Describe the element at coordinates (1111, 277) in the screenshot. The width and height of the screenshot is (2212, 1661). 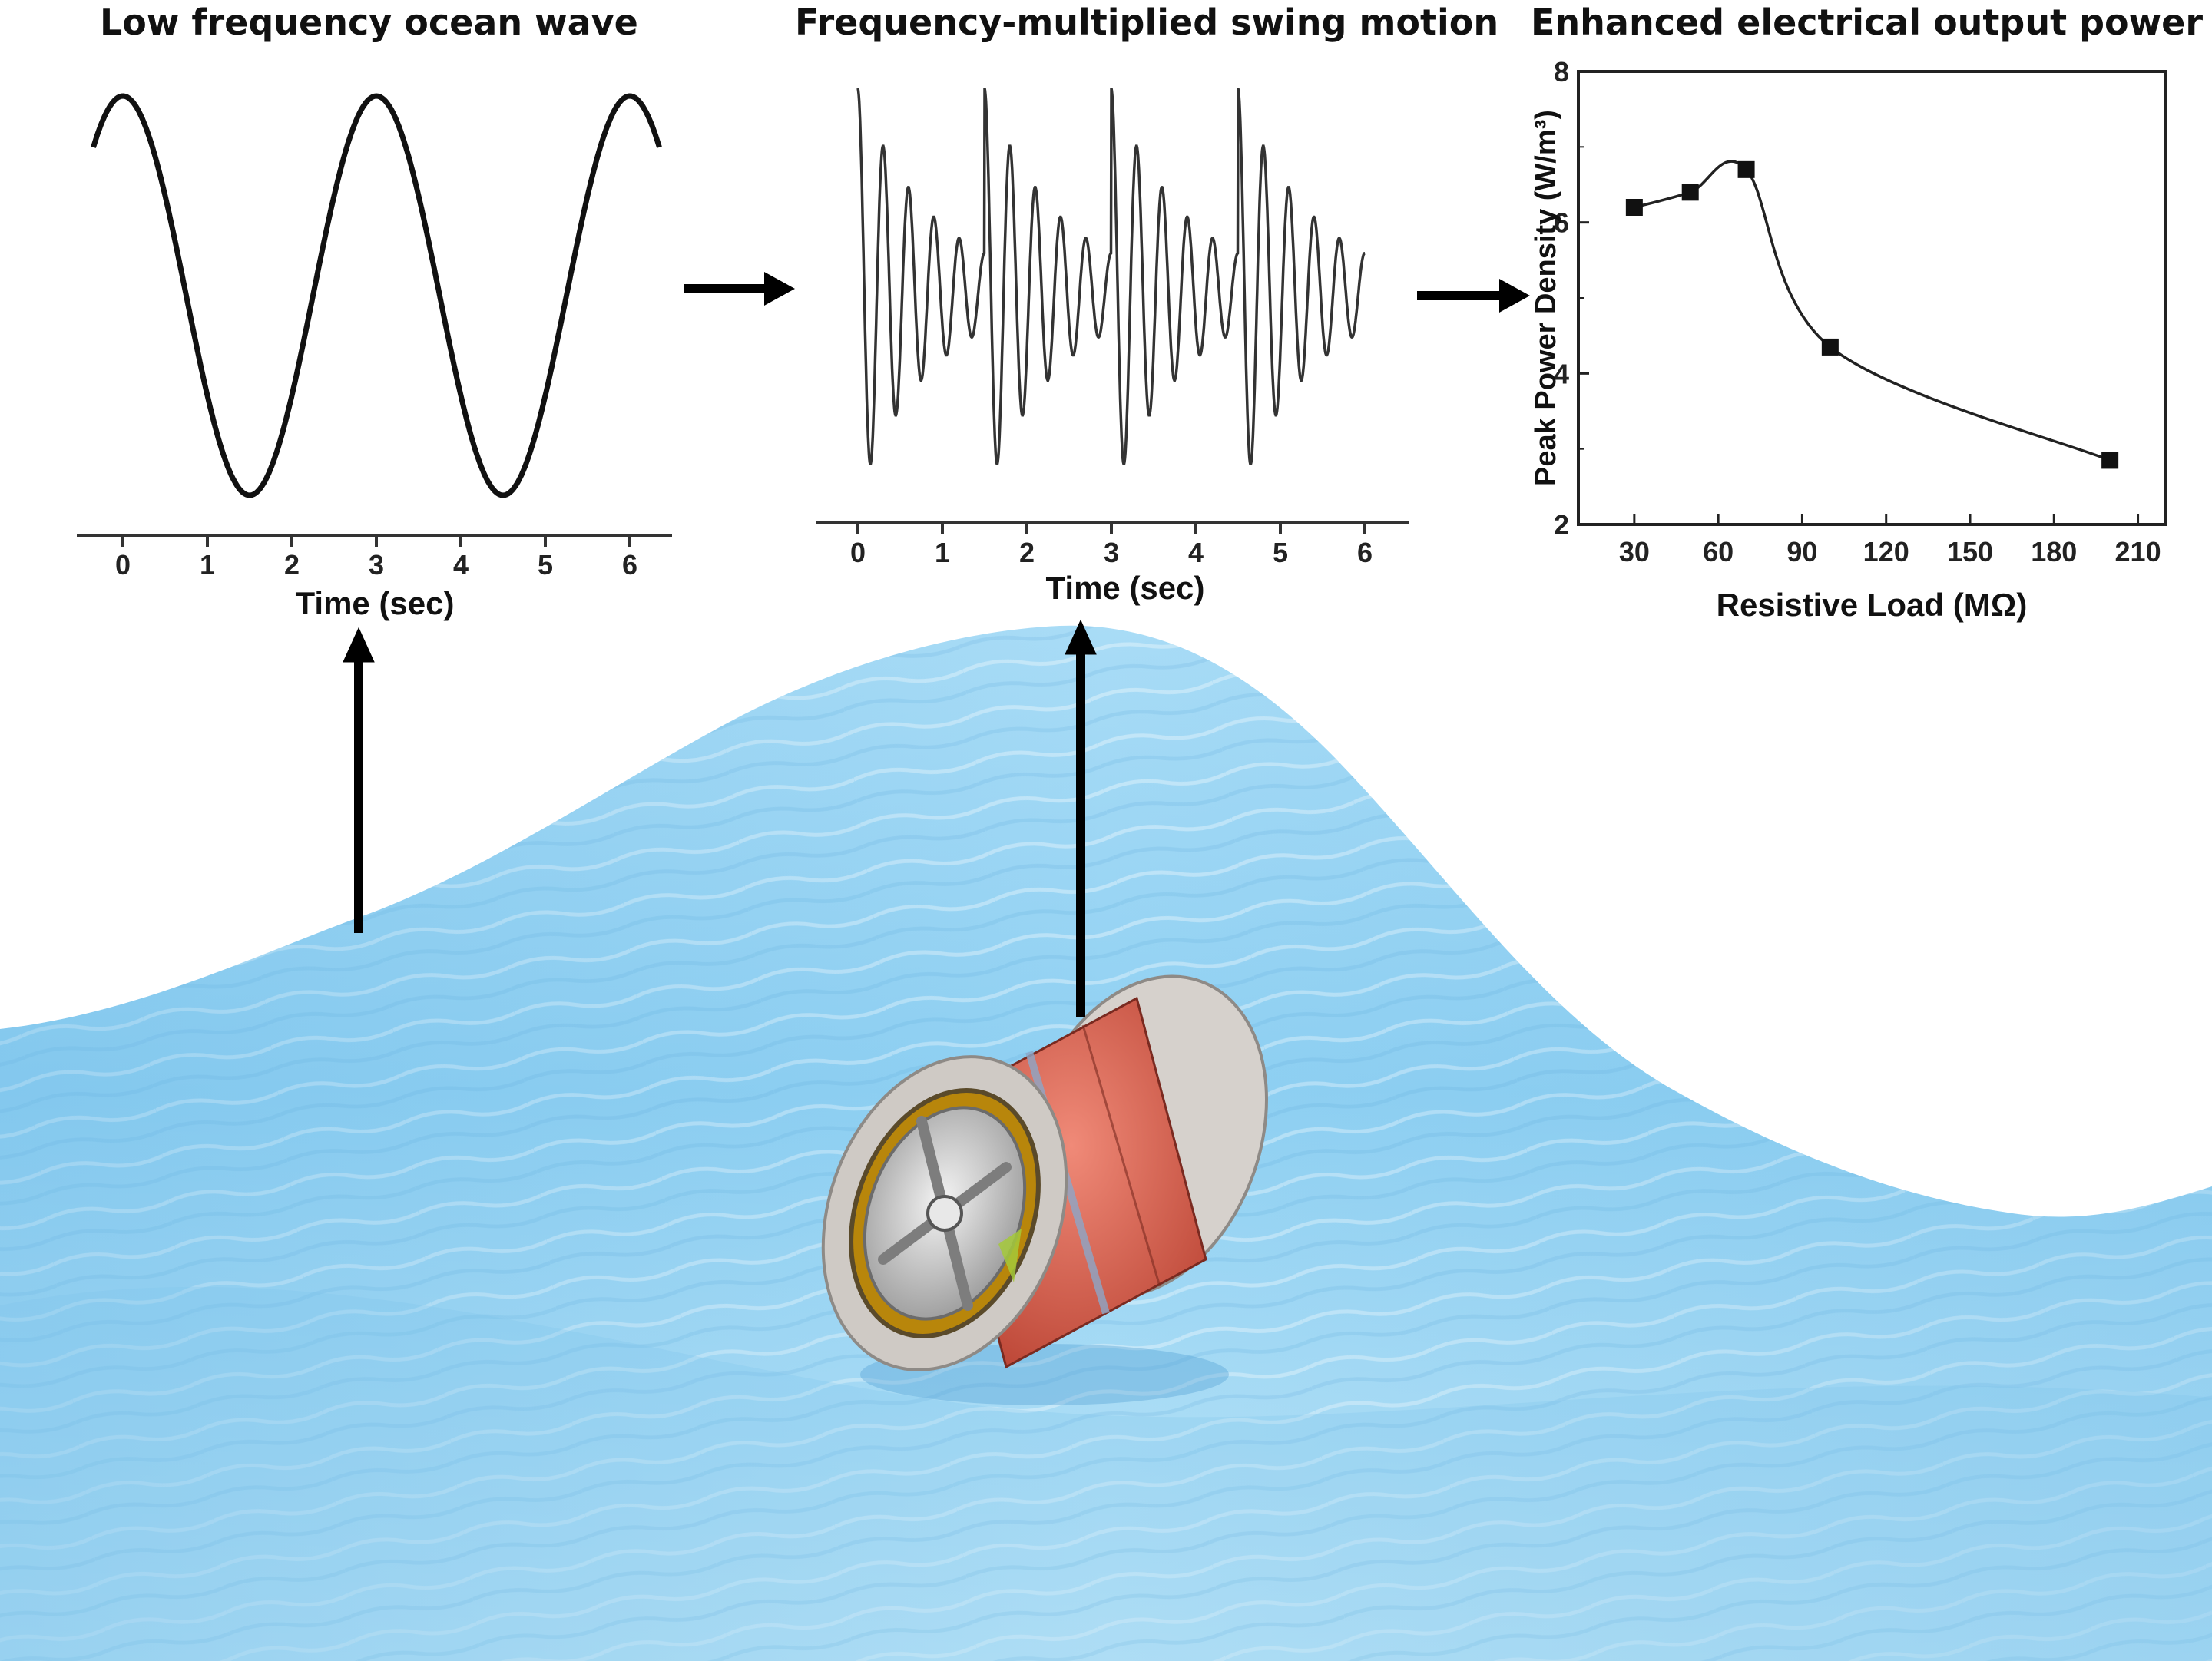
I see `swing-motion-curve` at that location.